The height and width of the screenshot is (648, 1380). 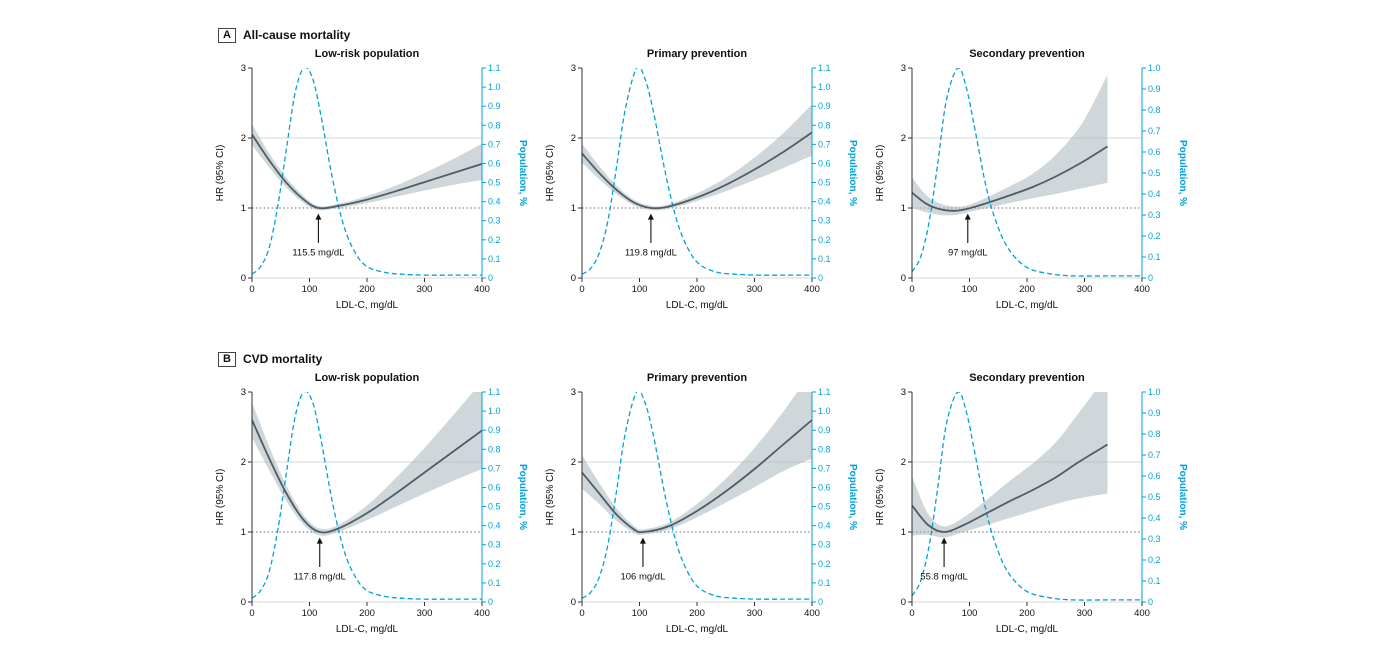 What do you see at coordinates (522, 497) in the screenshot?
I see `y-axis-right-label: Population, %` at bounding box center [522, 497].